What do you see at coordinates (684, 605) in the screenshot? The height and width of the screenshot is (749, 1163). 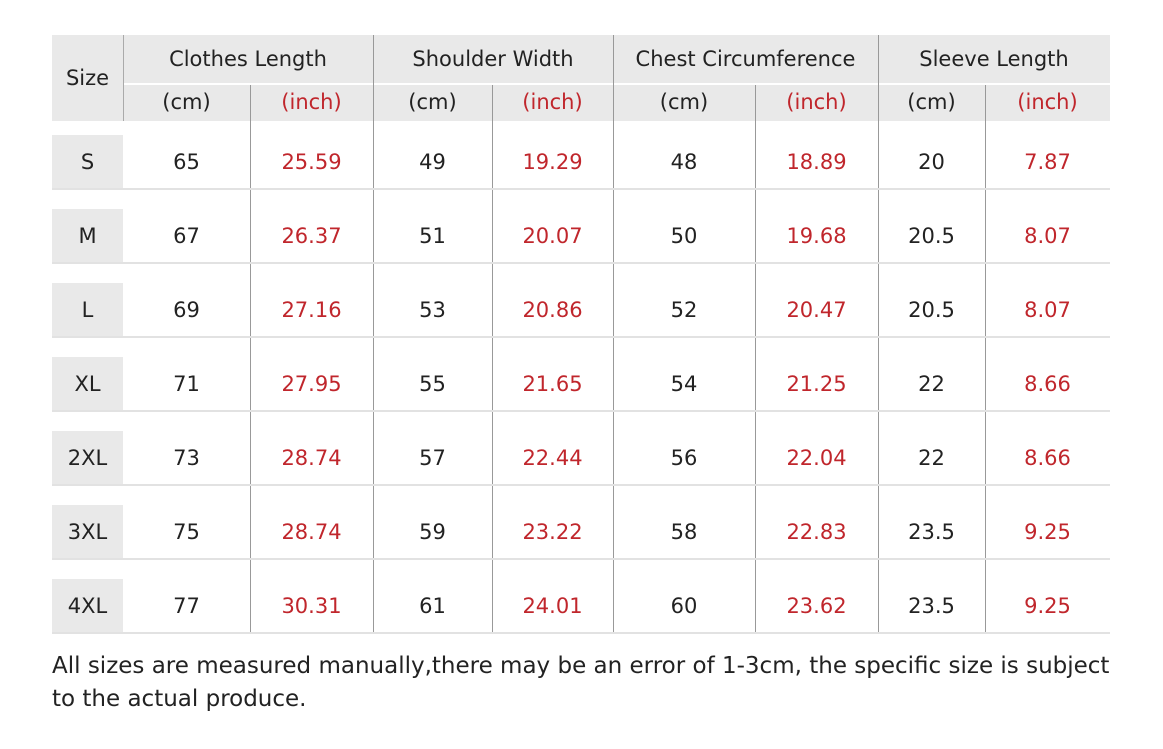 I see `value-cell: 60` at bounding box center [684, 605].